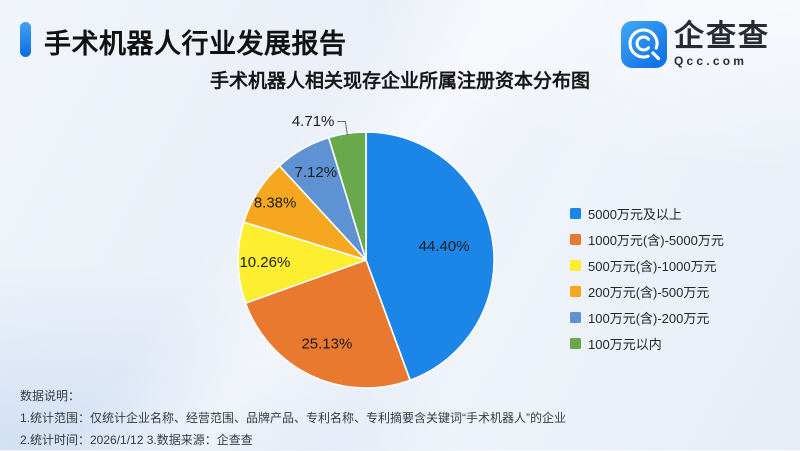  I want to click on legend-item-2: 500万元(含)-1000万元, so click(647, 265).